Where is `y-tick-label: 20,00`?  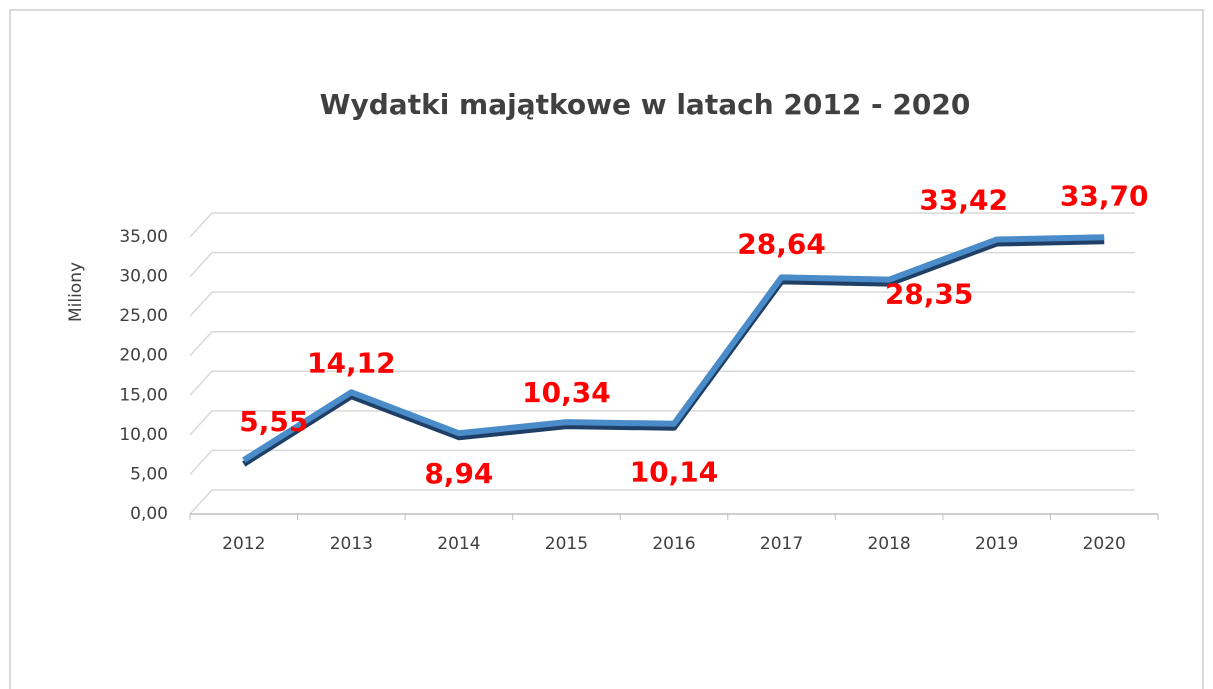 y-tick-label: 20,00 is located at coordinates (143, 356).